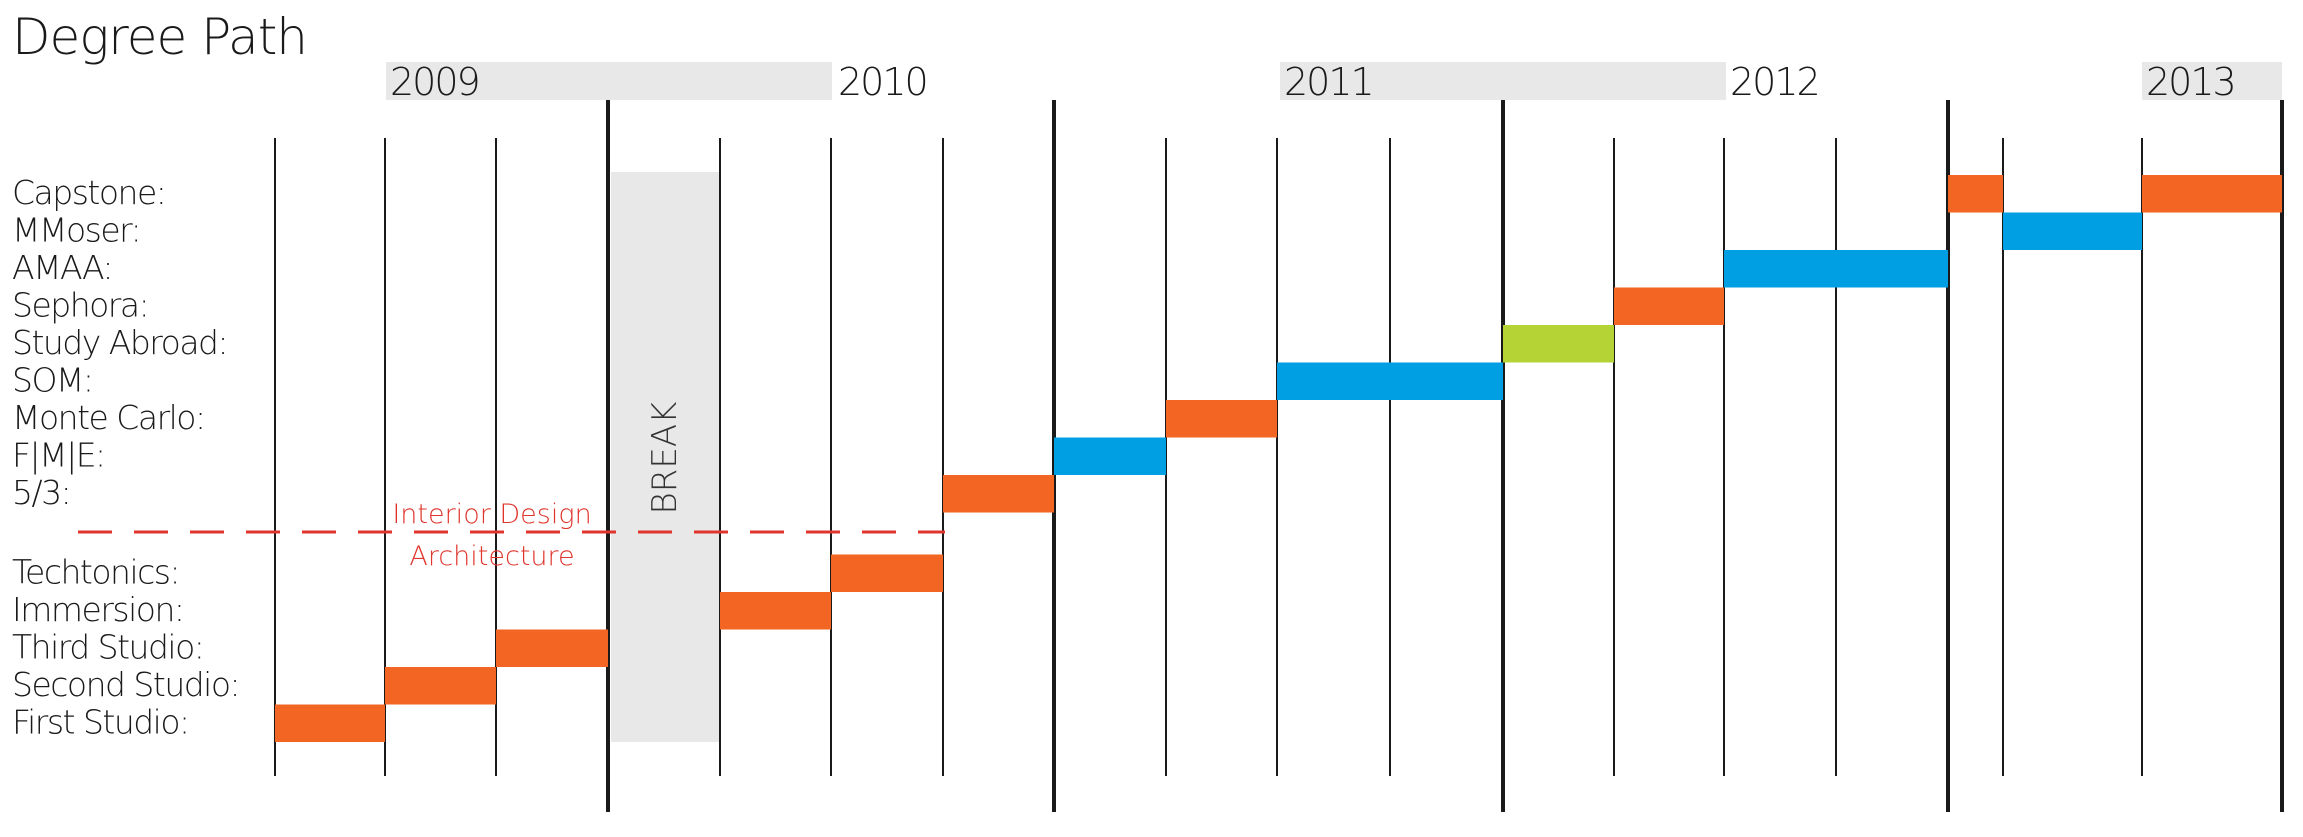 This screenshot has width=2303, height=837. What do you see at coordinates (1328, 82) in the screenshot?
I see `year-label-2011: 2011` at bounding box center [1328, 82].